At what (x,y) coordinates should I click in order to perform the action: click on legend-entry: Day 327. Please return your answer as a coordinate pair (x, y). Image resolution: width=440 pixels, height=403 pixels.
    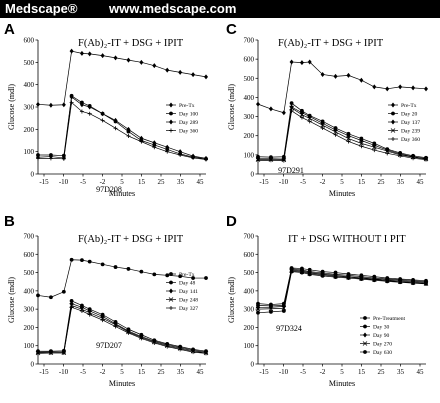
    Looking at the image, I should click on (182, 309).